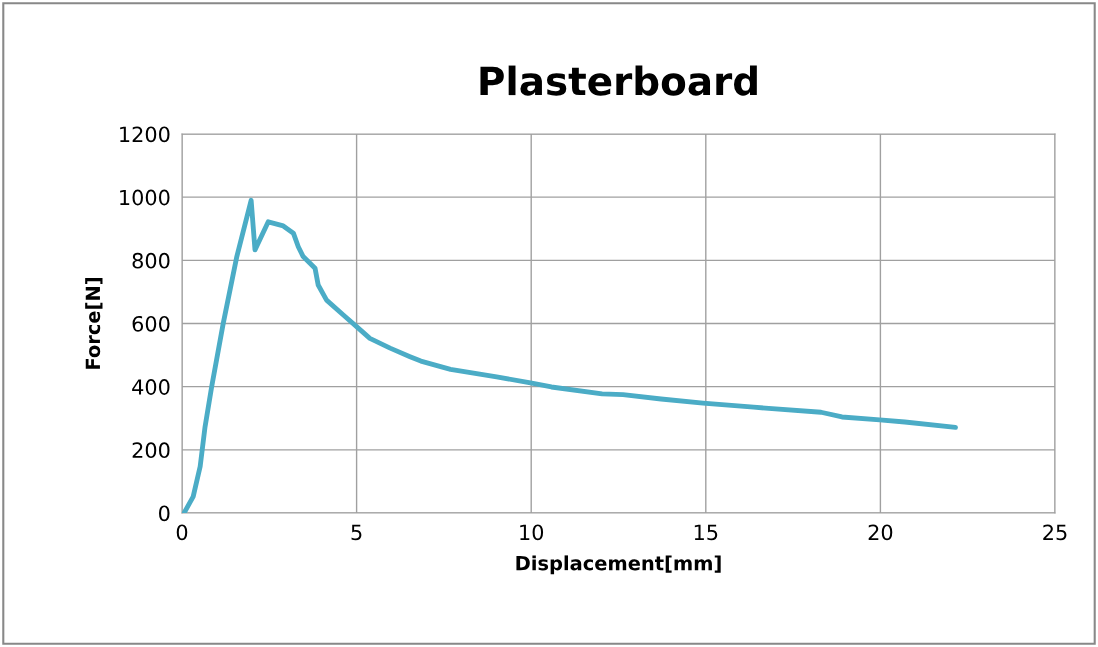 The width and height of the screenshot is (1098, 647). Describe the element at coordinates (880, 532) in the screenshot. I see `x-tick-label: 20` at that location.